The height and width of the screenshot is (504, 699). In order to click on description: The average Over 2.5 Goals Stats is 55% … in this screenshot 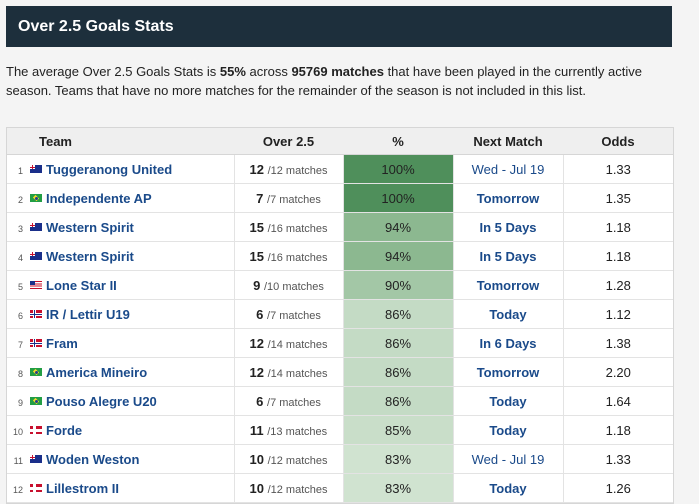, I will do `click(331, 81)`.